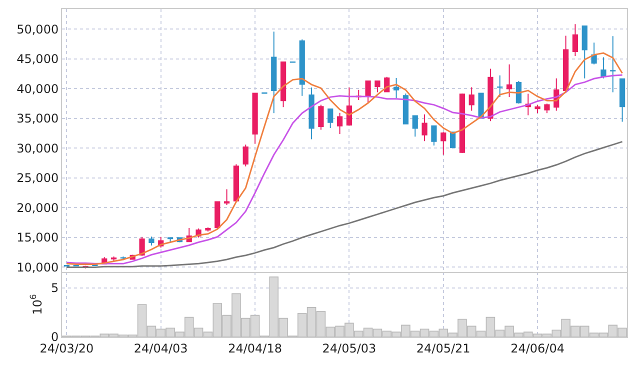  I want to click on x-tick-label: 24/04/18, so click(255, 348).